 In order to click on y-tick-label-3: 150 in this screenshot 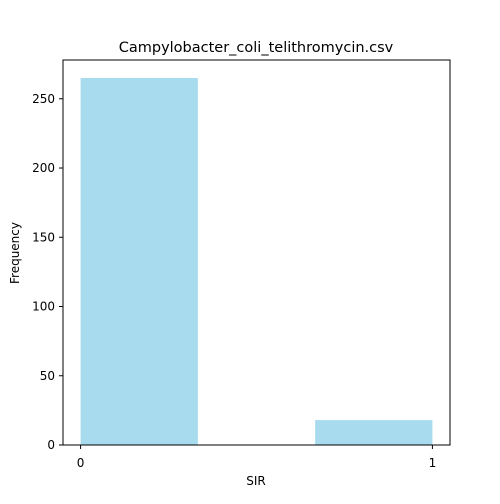, I will do `click(43, 237)`.